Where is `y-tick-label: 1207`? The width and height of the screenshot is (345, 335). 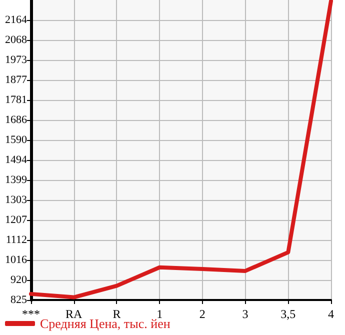 y-tick-label: 1207 is located at coordinates (16, 220).